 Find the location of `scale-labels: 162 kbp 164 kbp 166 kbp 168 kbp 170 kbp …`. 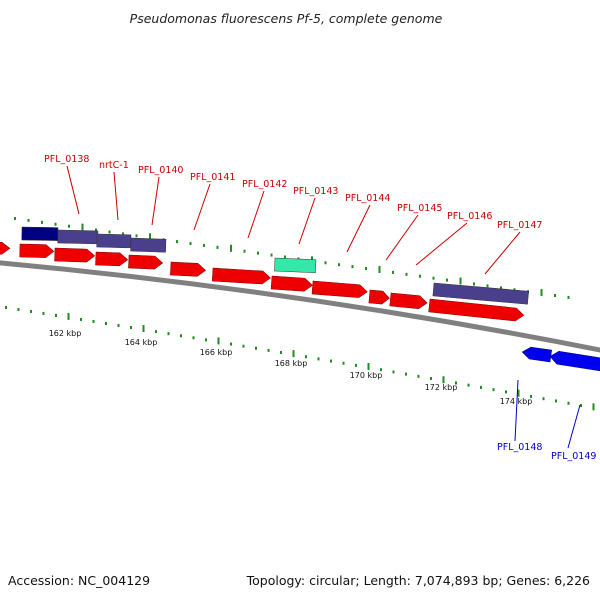

scale-labels: 162 kbp 164 kbp 166 kbp 168 kbp 170 kbp … is located at coordinates (291, 367).